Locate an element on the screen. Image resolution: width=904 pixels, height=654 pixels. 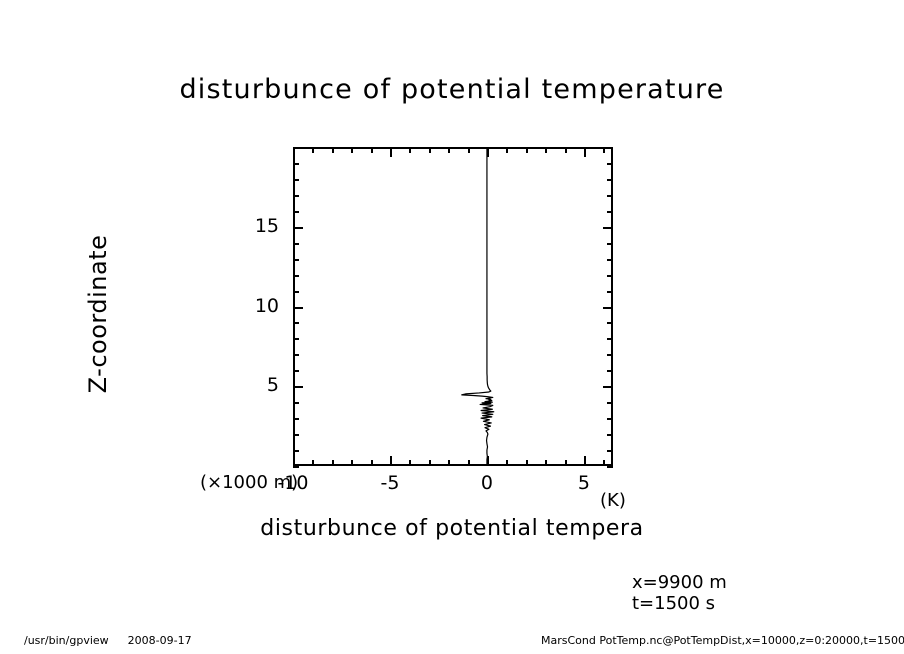
x-tick-label: 0 is located at coordinates (486, 483).